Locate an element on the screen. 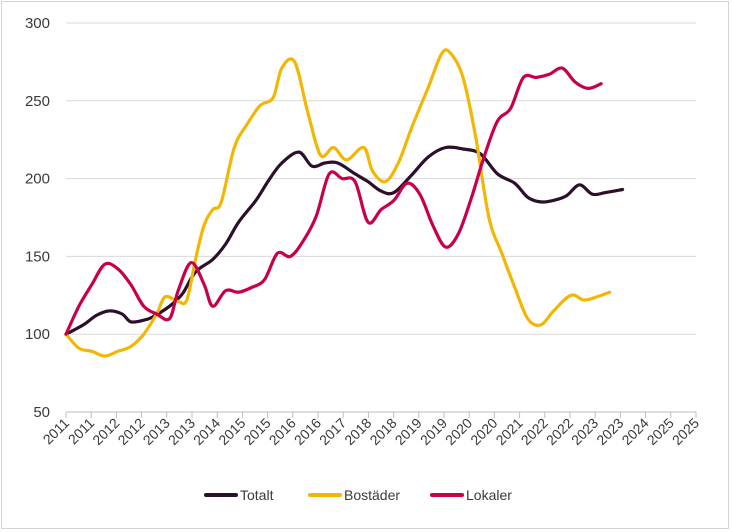 The image size is (732, 532). legend-item: Totalt is located at coordinates (239, 495).